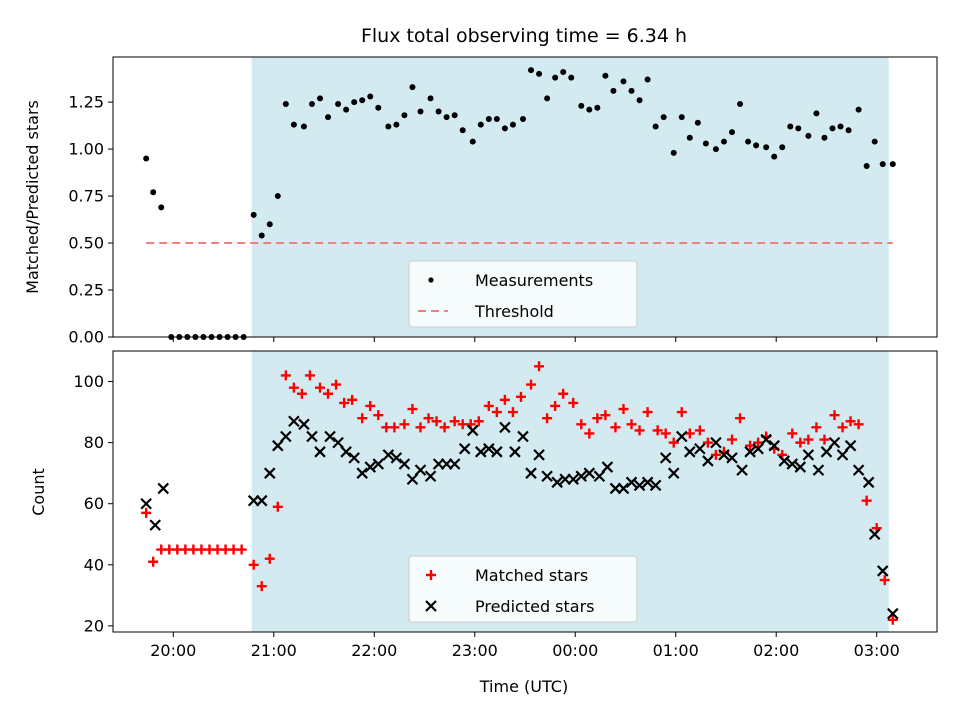 The width and height of the screenshot is (960, 720). I want to click on x-tick-label: 01:00, so click(676, 650).